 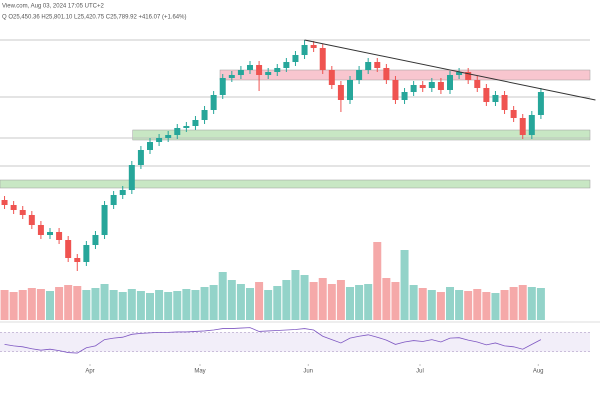 I want to click on rsi-line, so click(x=273, y=340).